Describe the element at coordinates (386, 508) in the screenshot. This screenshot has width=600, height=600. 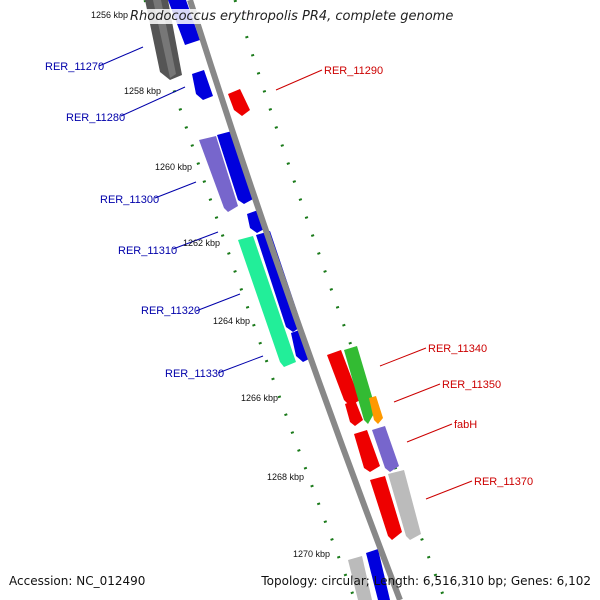
I see `gene-arrow-rer-11370-a` at that location.